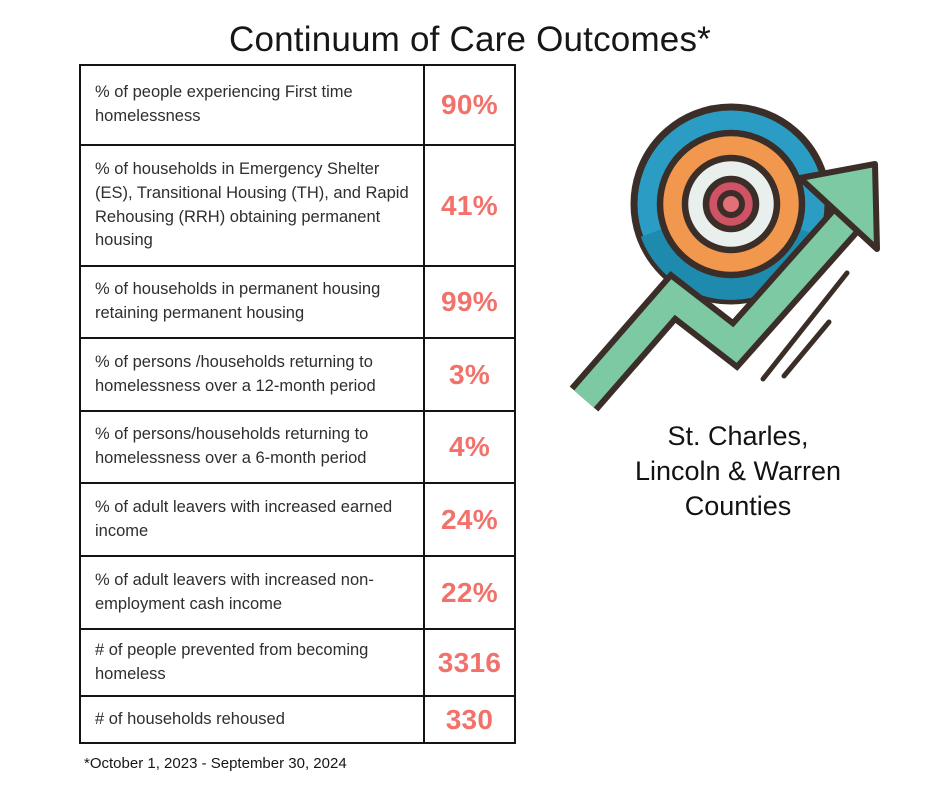 Image resolution: width=940 pixels, height=788 pixels. I want to click on metric-value-cell: 99%, so click(469, 301).